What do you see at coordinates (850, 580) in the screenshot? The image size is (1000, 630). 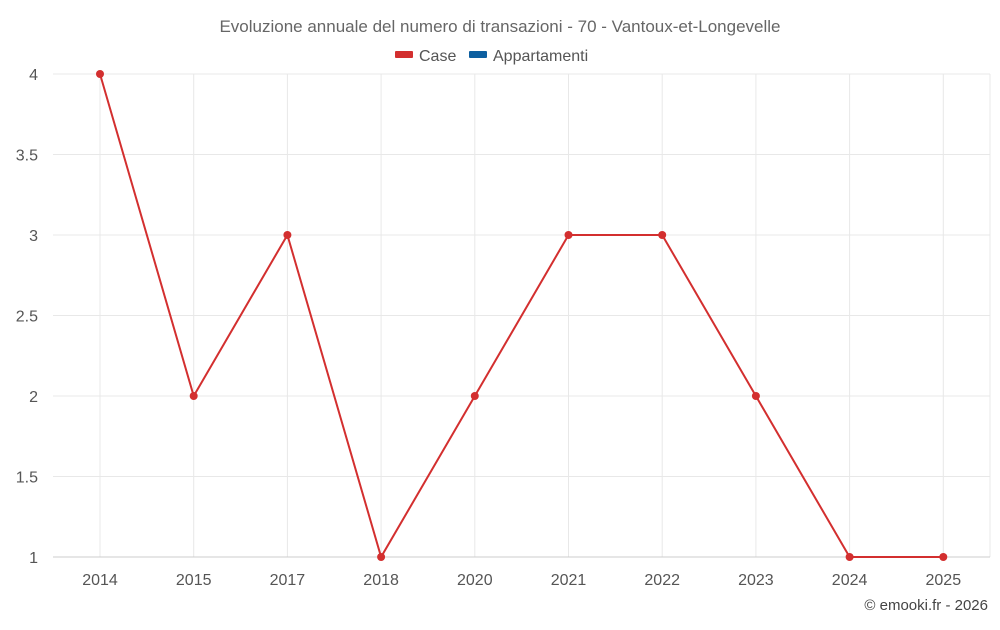 I see `x-tick-label: 2024` at bounding box center [850, 580].